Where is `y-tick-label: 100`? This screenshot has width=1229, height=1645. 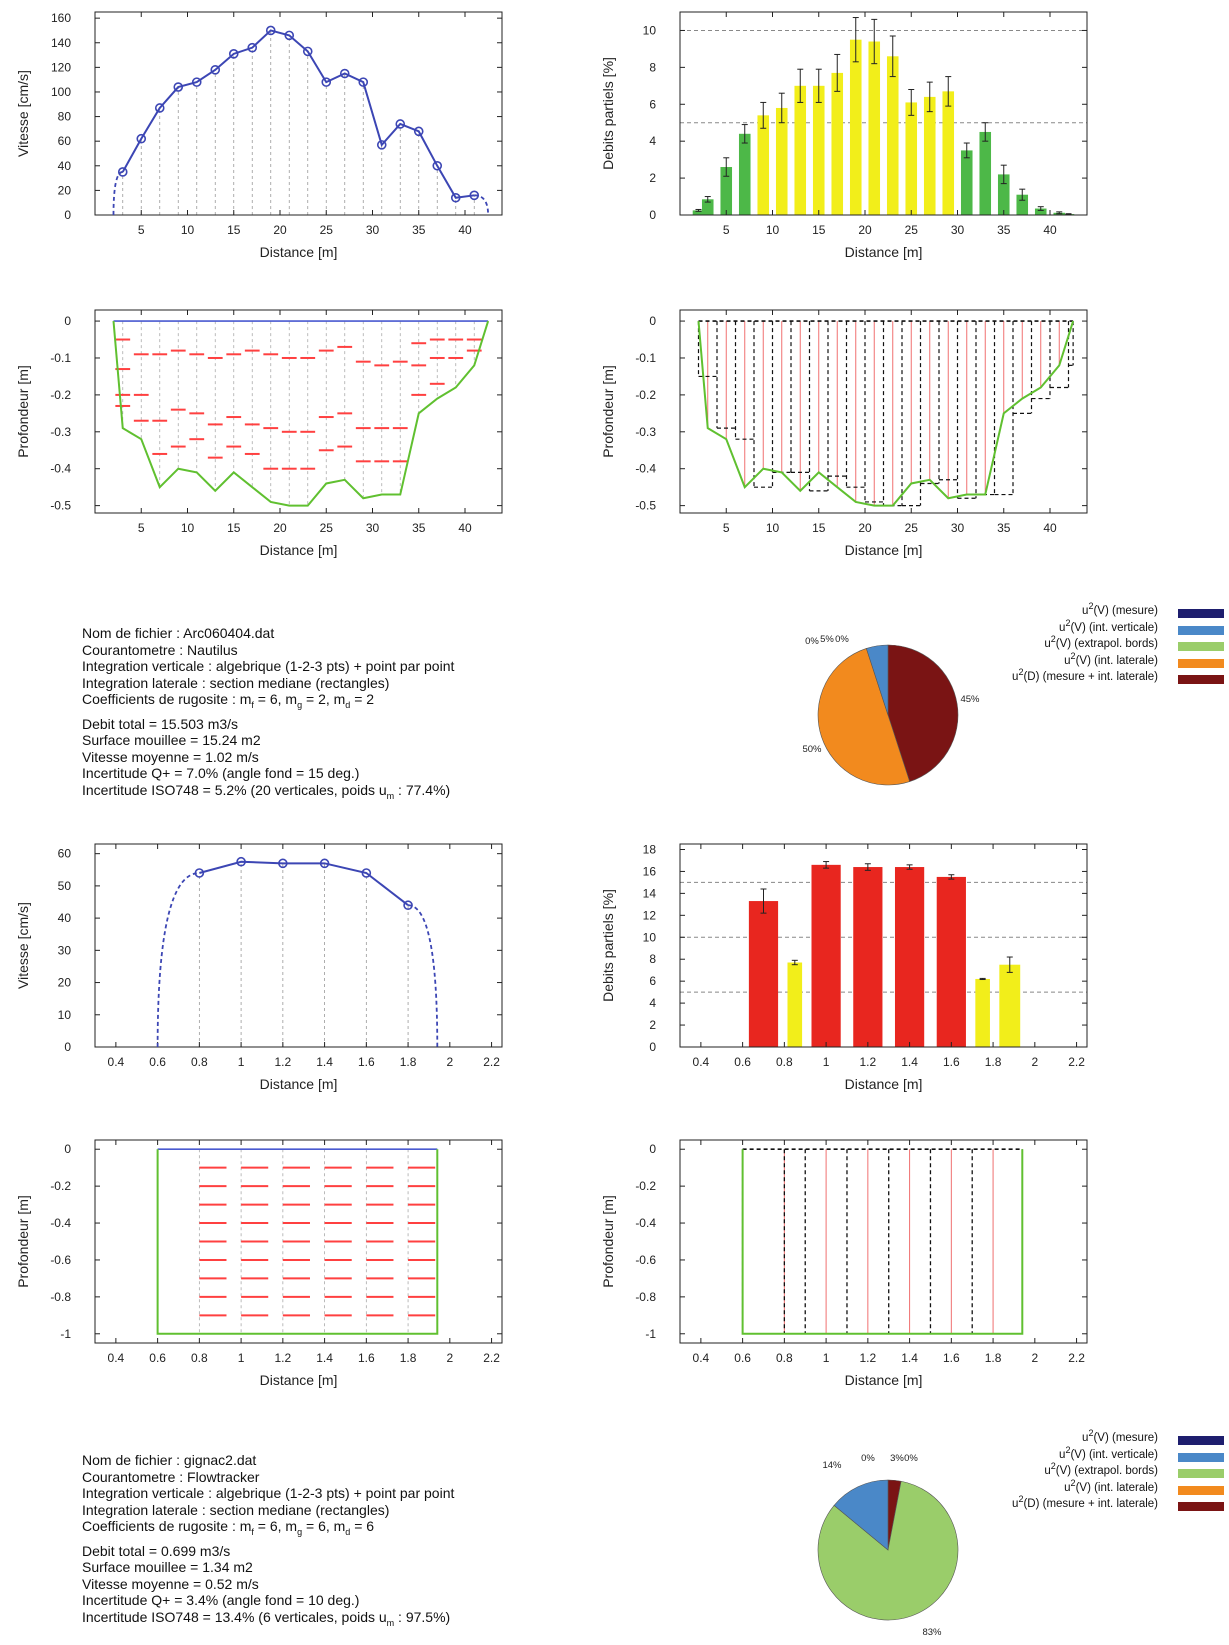
y-tick-label: 100 is located at coordinates (61, 92).